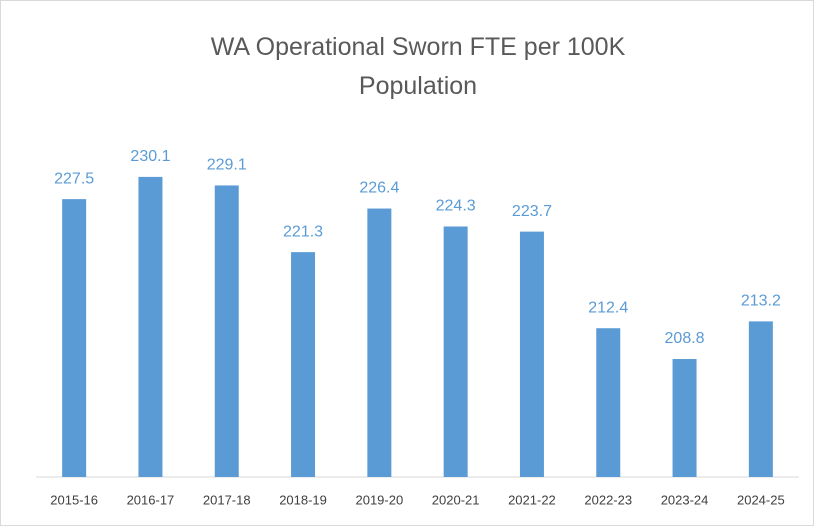  What do you see at coordinates (456, 499) in the screenshot?
I see `x-tick-label: 2020-21` at bounding box center [456, 499].